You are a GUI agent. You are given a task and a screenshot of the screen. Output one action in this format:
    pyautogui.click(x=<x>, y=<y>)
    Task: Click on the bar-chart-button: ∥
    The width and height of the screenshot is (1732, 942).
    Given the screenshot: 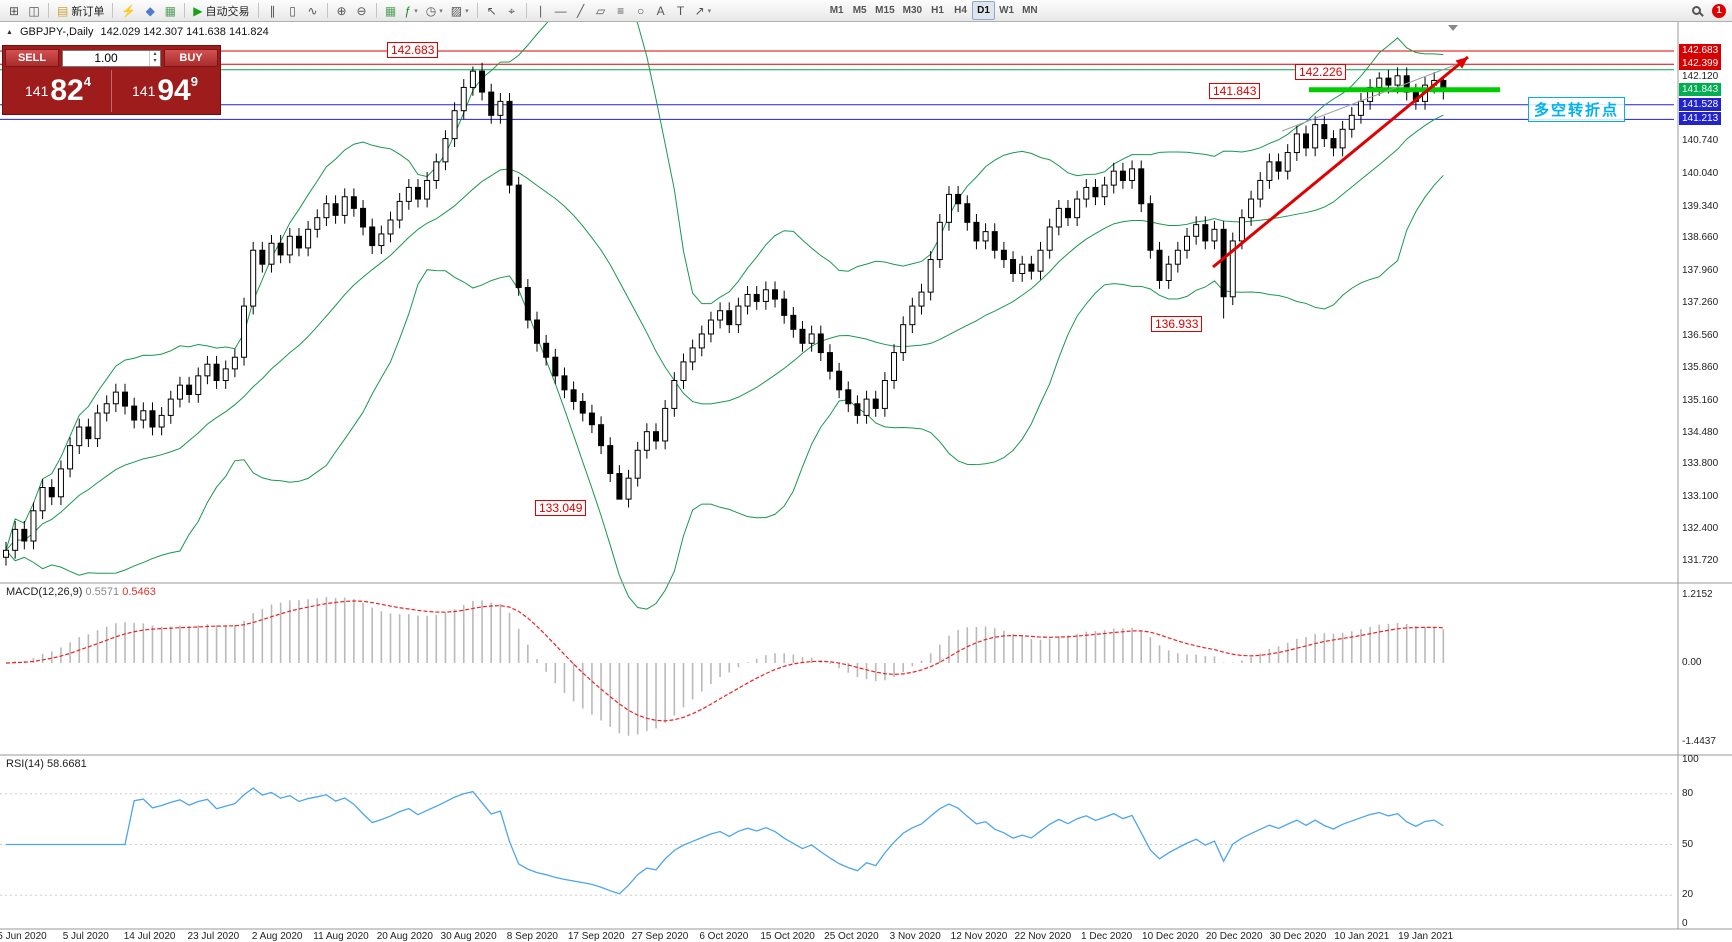 What is the action you would take?
    pyautogui.click(x=273, y=10)
    